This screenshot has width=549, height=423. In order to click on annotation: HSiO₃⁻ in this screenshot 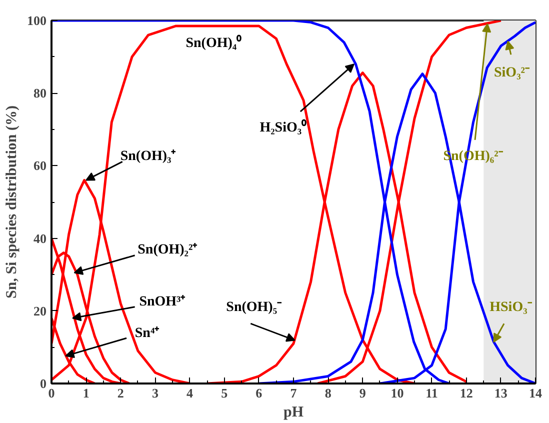, I will do `click(511, 307)`.